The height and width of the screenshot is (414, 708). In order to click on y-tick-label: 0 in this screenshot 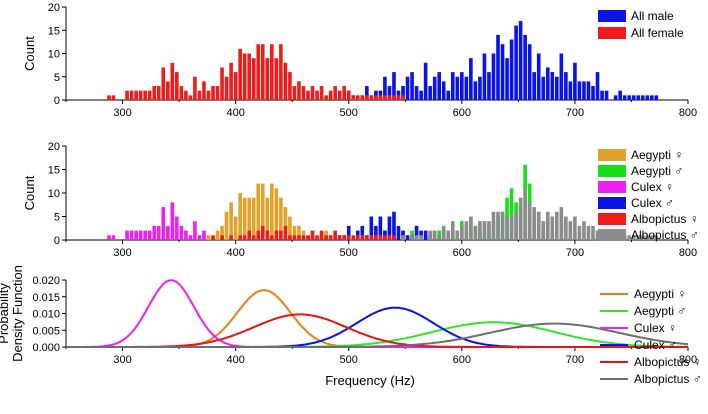, I will do `click(57, 241)`.